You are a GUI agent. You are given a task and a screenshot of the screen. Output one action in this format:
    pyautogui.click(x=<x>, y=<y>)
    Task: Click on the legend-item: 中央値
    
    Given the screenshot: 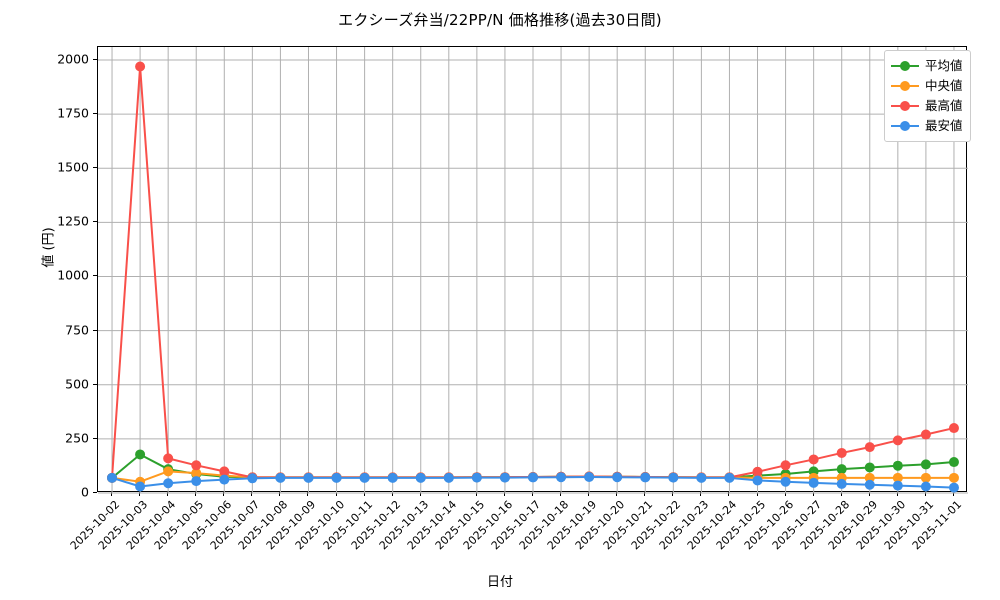 What is the action you would take?
    pyautogui.click(x=927, y=86)
    